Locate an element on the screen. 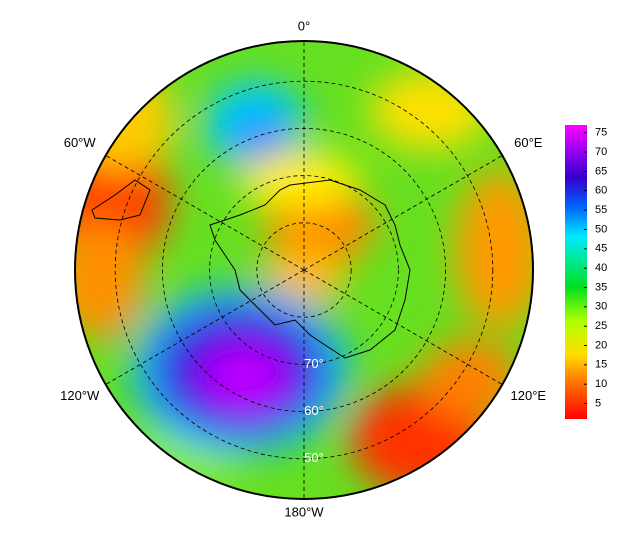  colorbar-tick-label: 65 is located at coordinates (601, 171).